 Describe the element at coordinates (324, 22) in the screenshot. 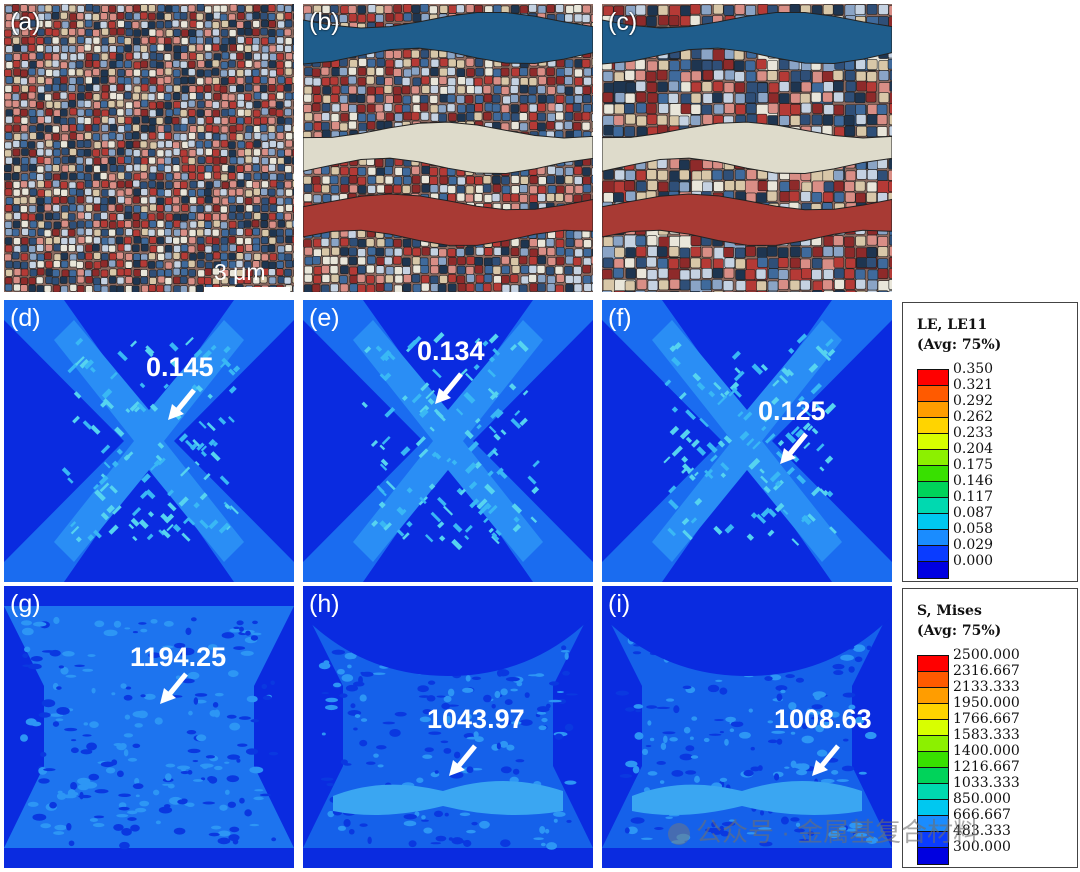

I see `panel-label: (b)` at that location.